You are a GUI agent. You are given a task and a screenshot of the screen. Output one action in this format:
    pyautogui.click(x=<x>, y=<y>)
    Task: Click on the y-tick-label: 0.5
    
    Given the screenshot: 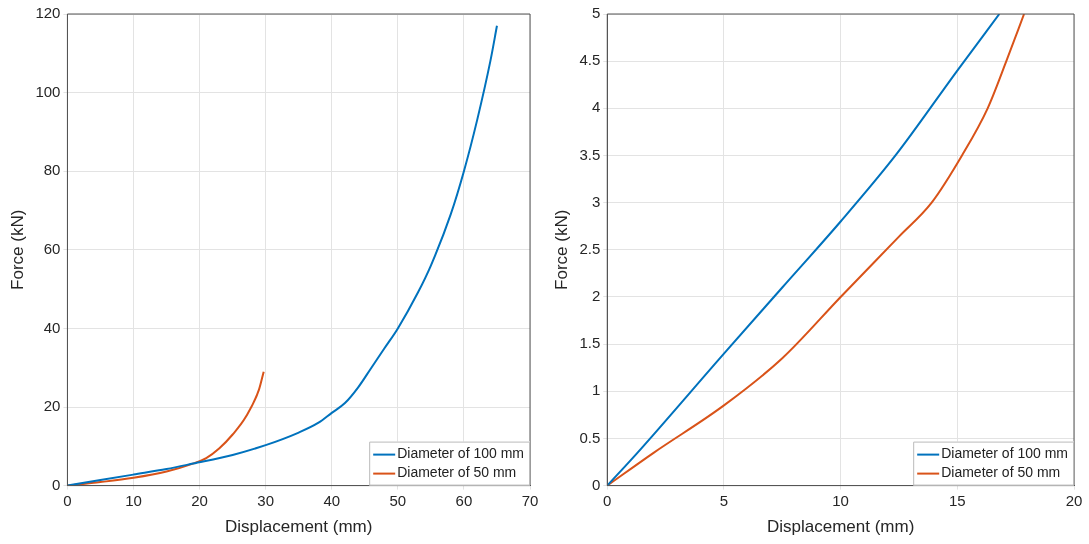 What is the action you would take?
    pyautogui.click(x=590, y=437)
    